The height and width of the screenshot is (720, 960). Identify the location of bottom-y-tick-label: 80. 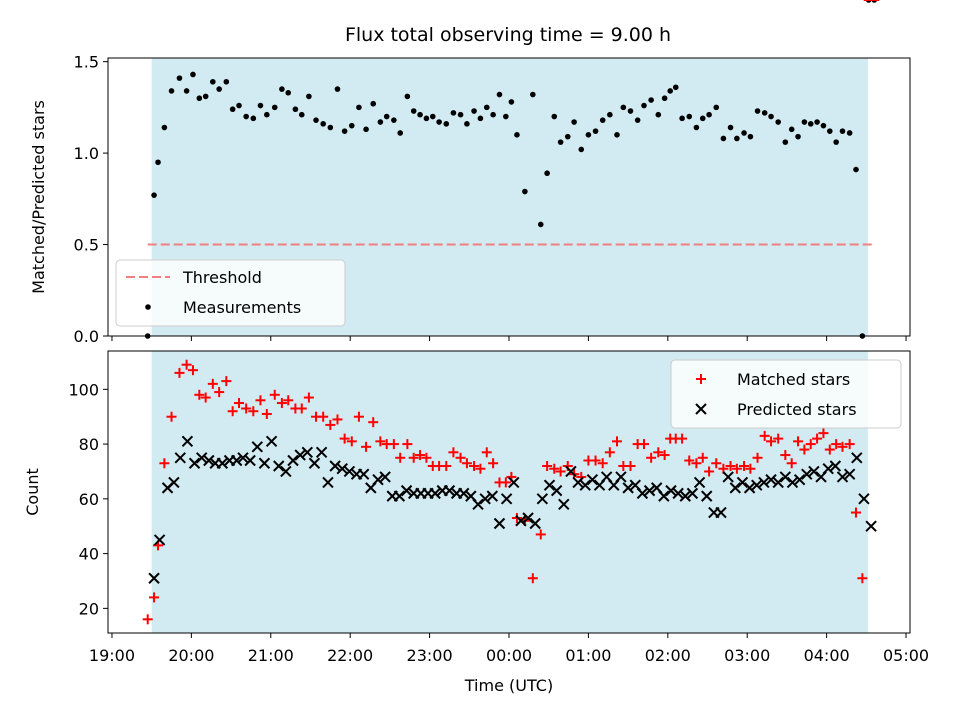
(89, 444).